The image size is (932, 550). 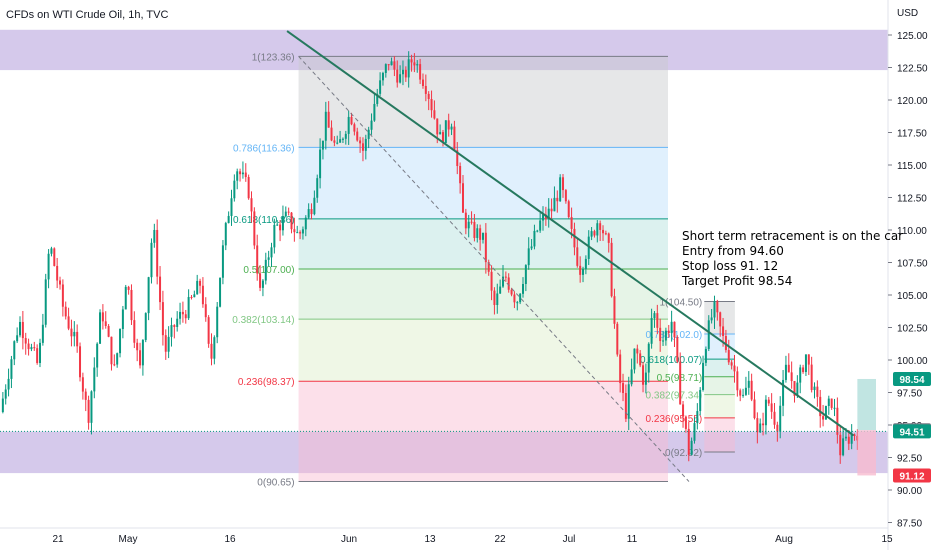 What do you see at coordinates (58, 539) in the screenshot?
I see `x-tick-label: 21` at bounding box center [58, 539].